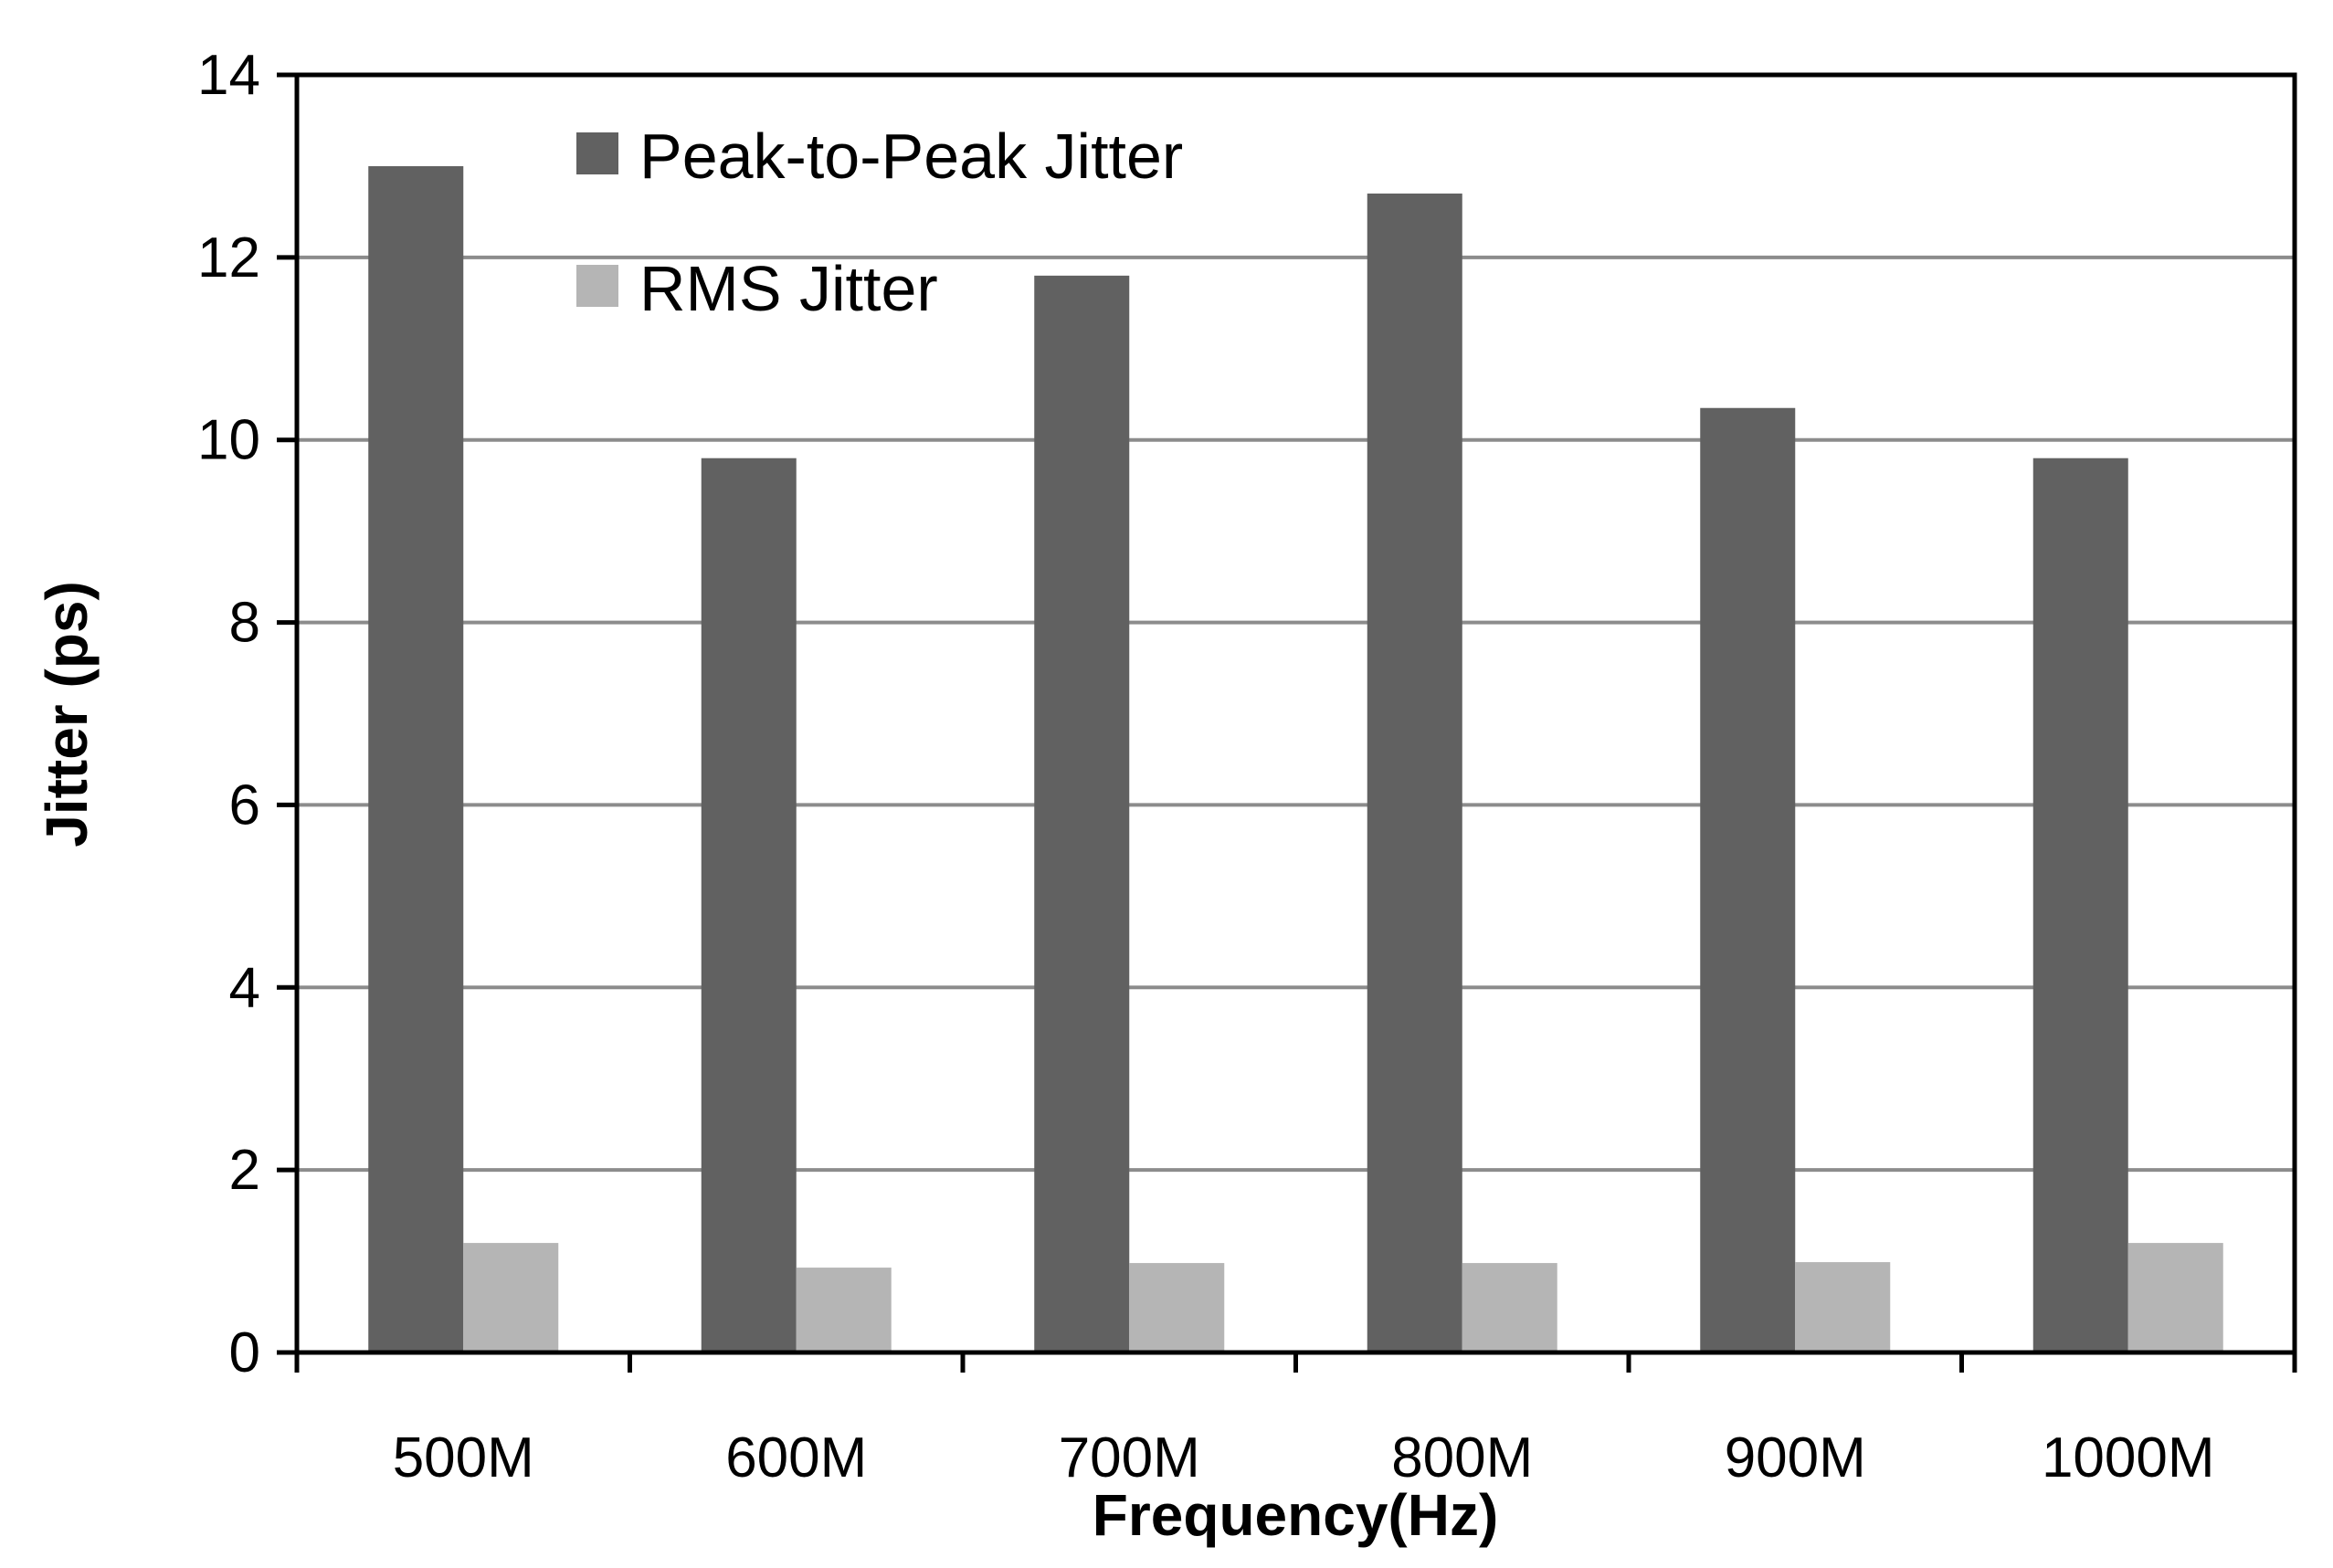 The height and width of the screenshot is (1568, 2333). I want to click on legend-label-rms: RMS Jitter, so click(788, 288).